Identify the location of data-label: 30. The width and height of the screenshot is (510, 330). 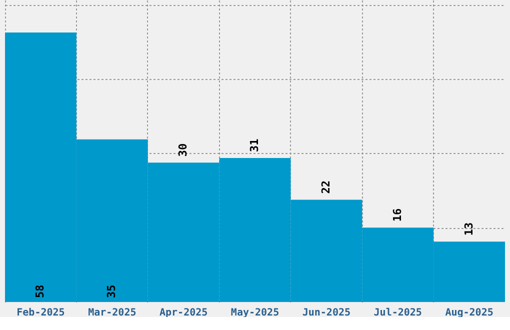
(183, 150).